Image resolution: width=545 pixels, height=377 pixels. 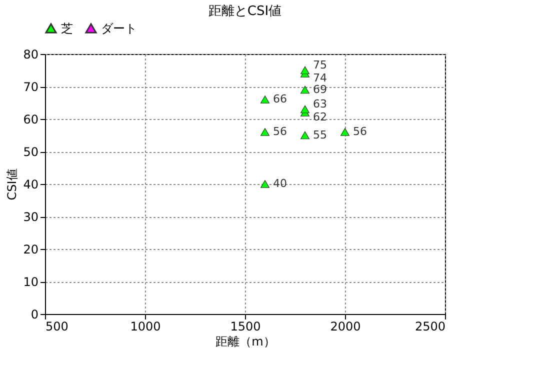 What do you see at coordinates (67, 28) in the screenshot?
I see `legend-label: 芝` at bounding box center [67, 28].